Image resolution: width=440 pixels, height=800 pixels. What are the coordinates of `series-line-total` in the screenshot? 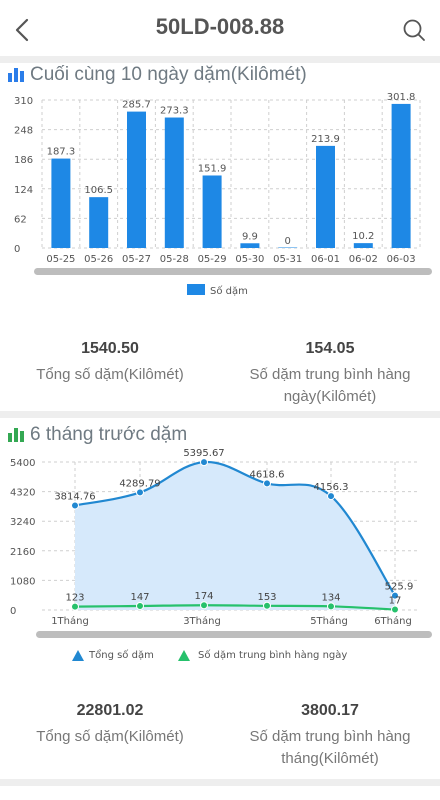 It's located at (235, 529).